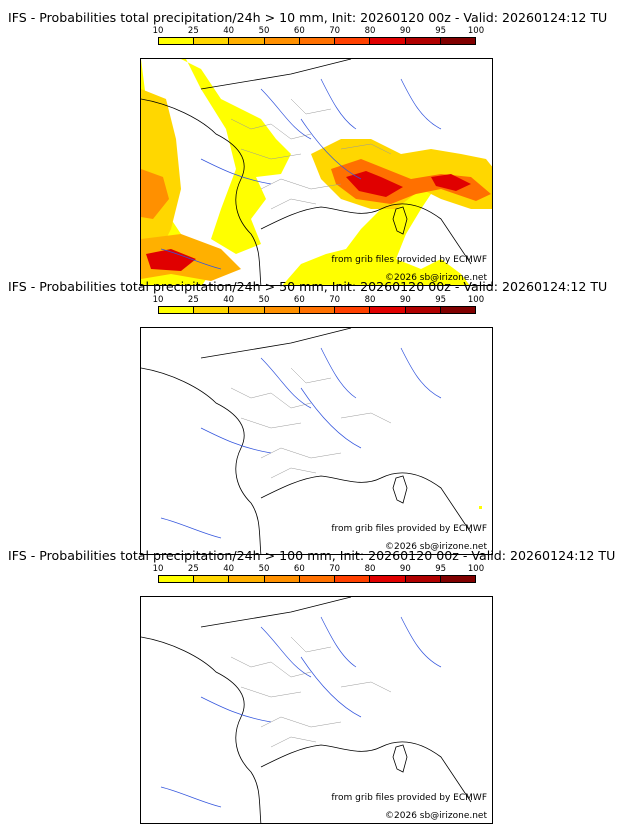 This screenshot has height=828, width=630. What do you see at coordinates (480, 507) in the screenshot?
I see `precip-spot` at bounding box center [480, 507].